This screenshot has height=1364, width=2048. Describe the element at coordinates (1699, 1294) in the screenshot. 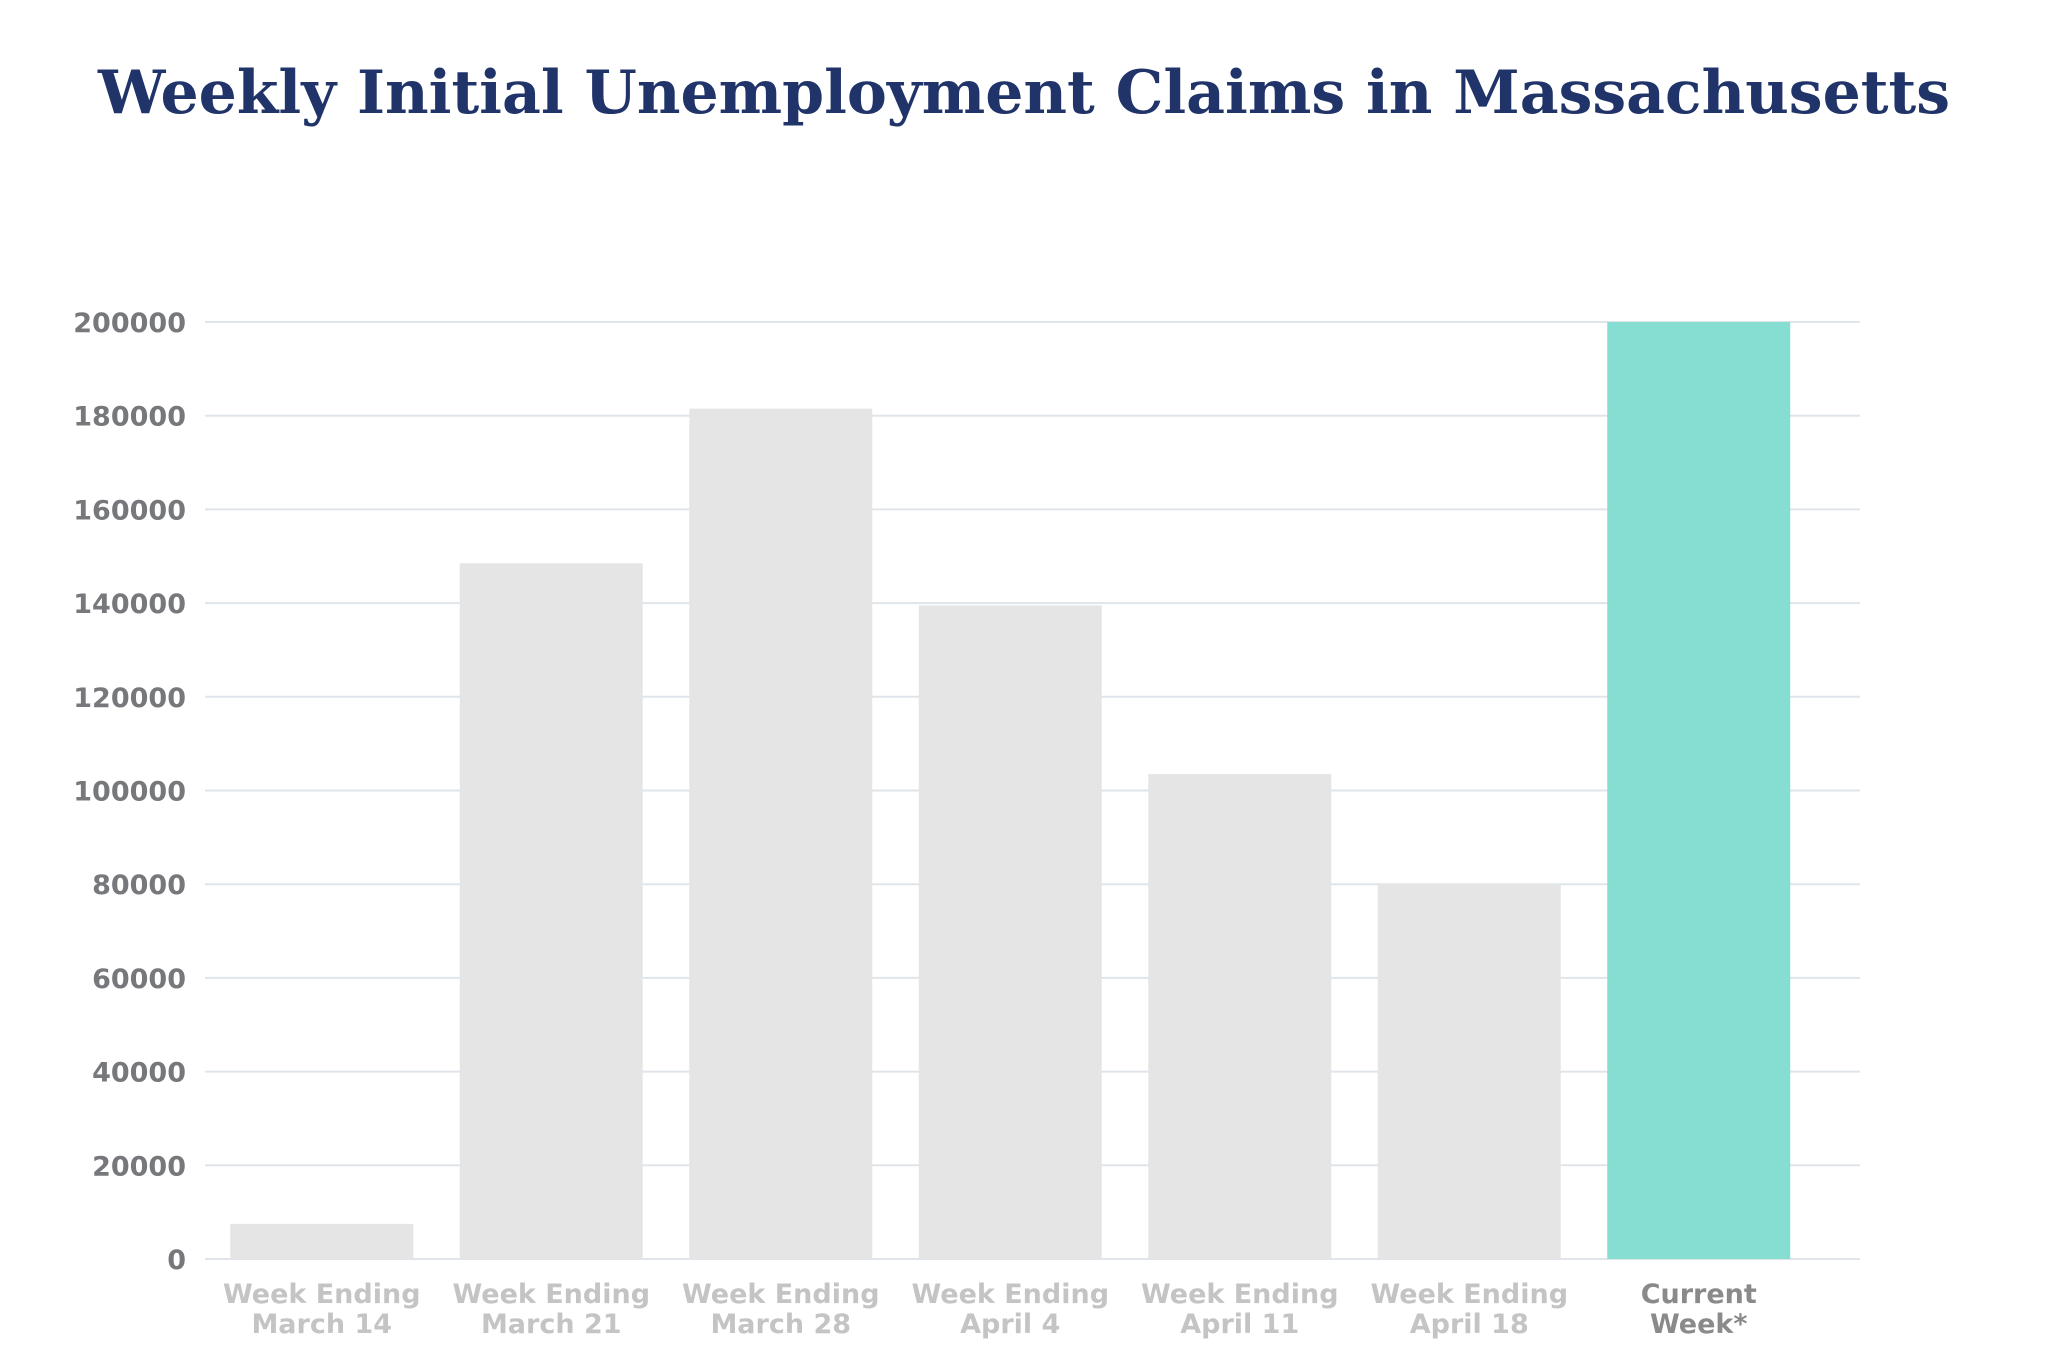

I see `x-category-label-6-line-0: Current` at that location.